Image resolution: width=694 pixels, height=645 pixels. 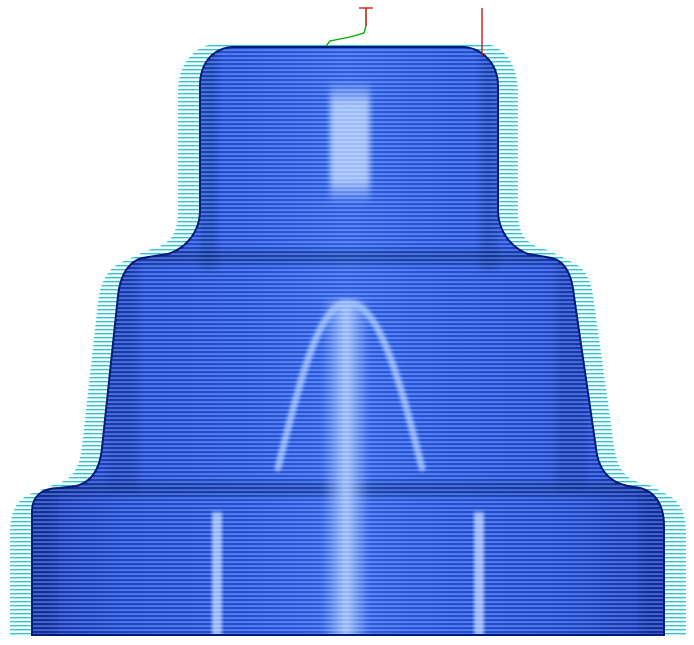 I want to click on tool-marker-icon, so click(x=366, y=16).